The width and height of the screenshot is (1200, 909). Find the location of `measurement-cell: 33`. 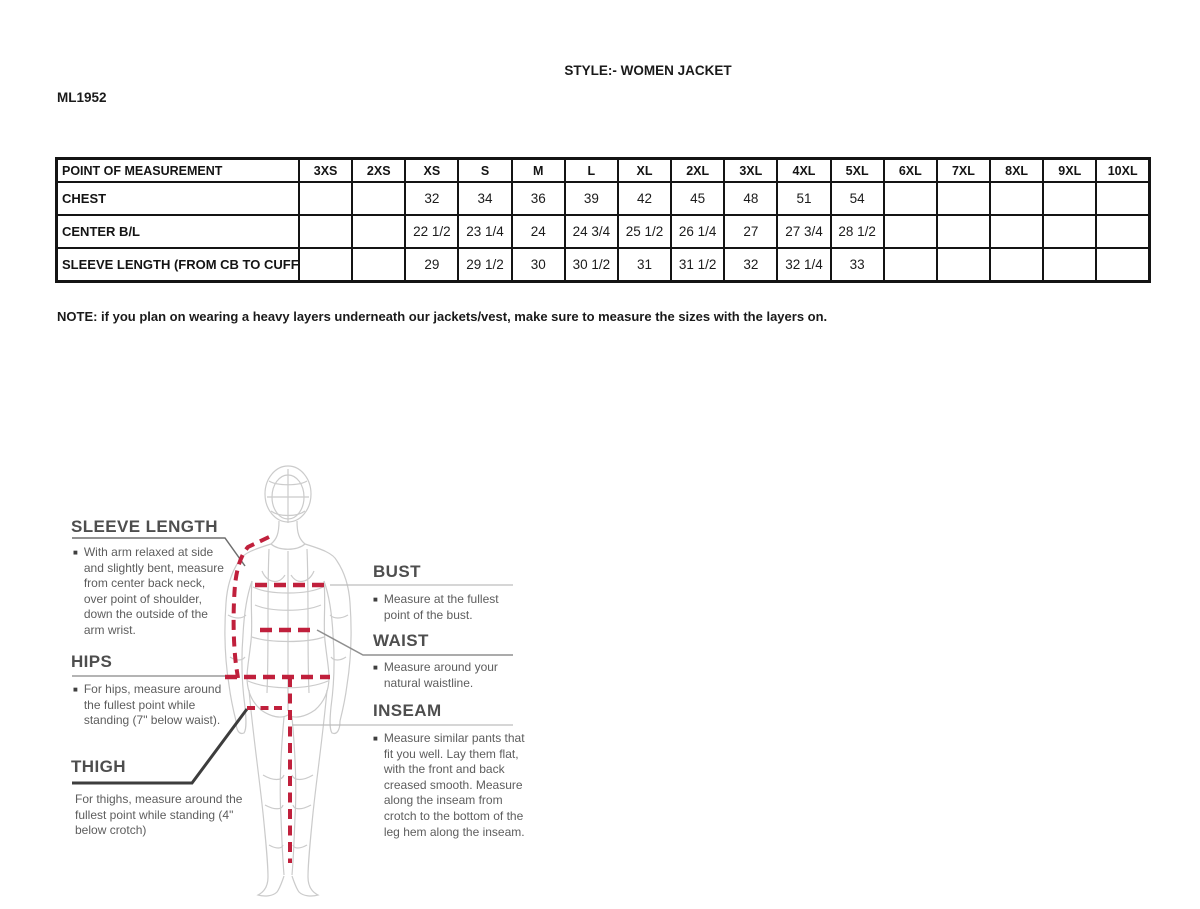

measurement-cell: 33 is located at coordinates (857, 265).